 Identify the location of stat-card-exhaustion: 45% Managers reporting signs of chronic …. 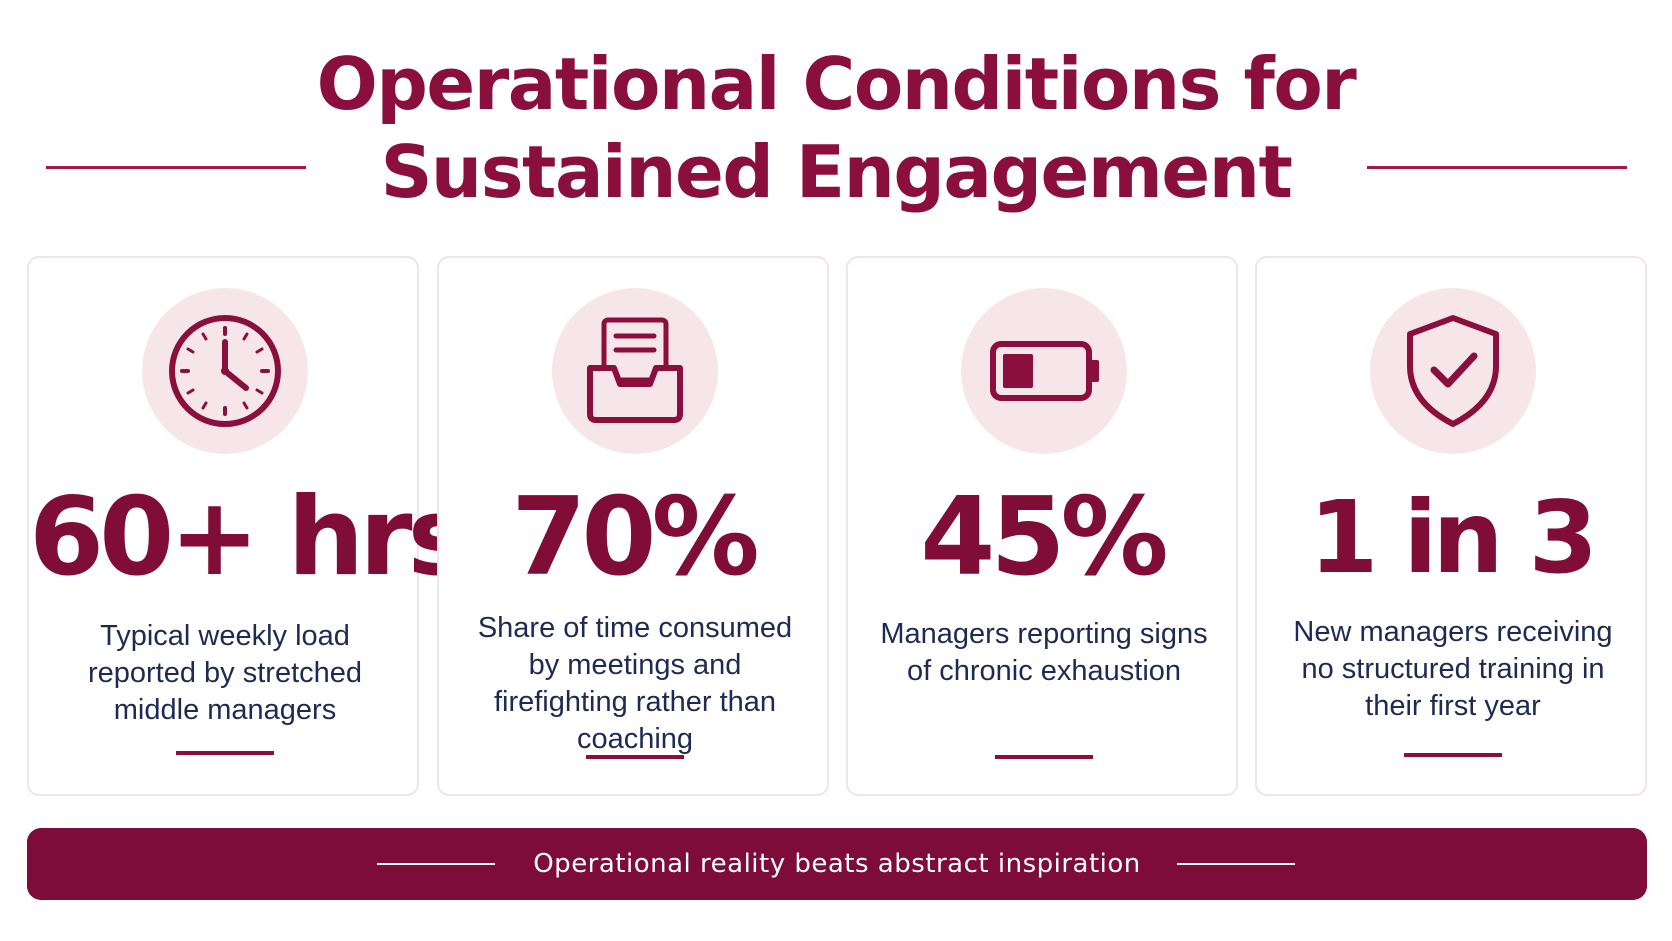
(1042, 526).